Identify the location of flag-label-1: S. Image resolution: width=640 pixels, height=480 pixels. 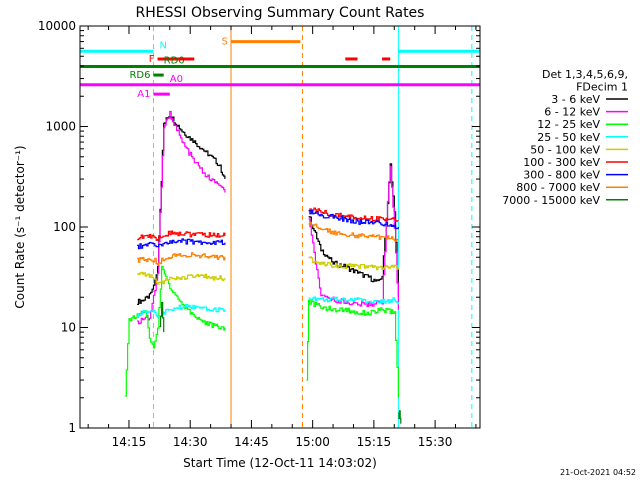
(225, 42).